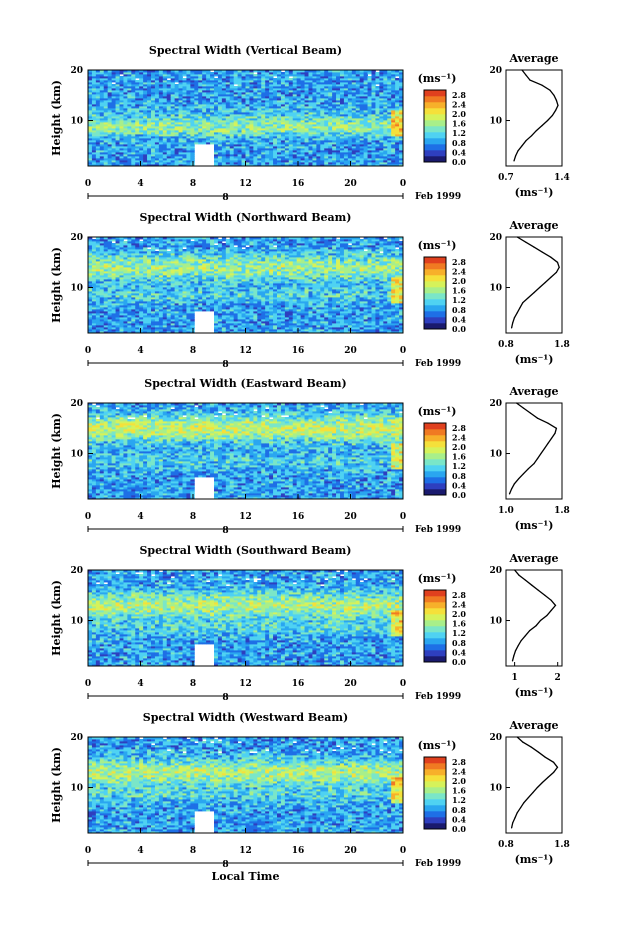 Image resolution: width=619 pixels, height=929 pixels. I want to click on x-tick-label: 20, so click(350, 851).